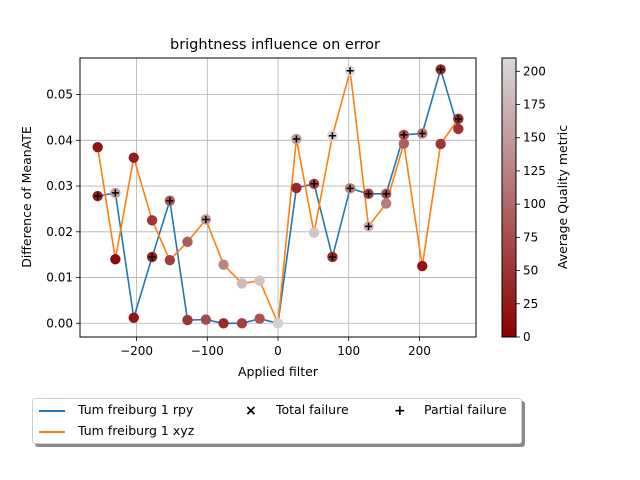 Image resolution: width=640 pixels, height=480 pixels. What do you see at coordinates (63, 209) in the screenshot?
I see `y-axis-ticks: 0.00 0.01 0.02 0.03 0.04 0.05` at bounding box center [63, 209].